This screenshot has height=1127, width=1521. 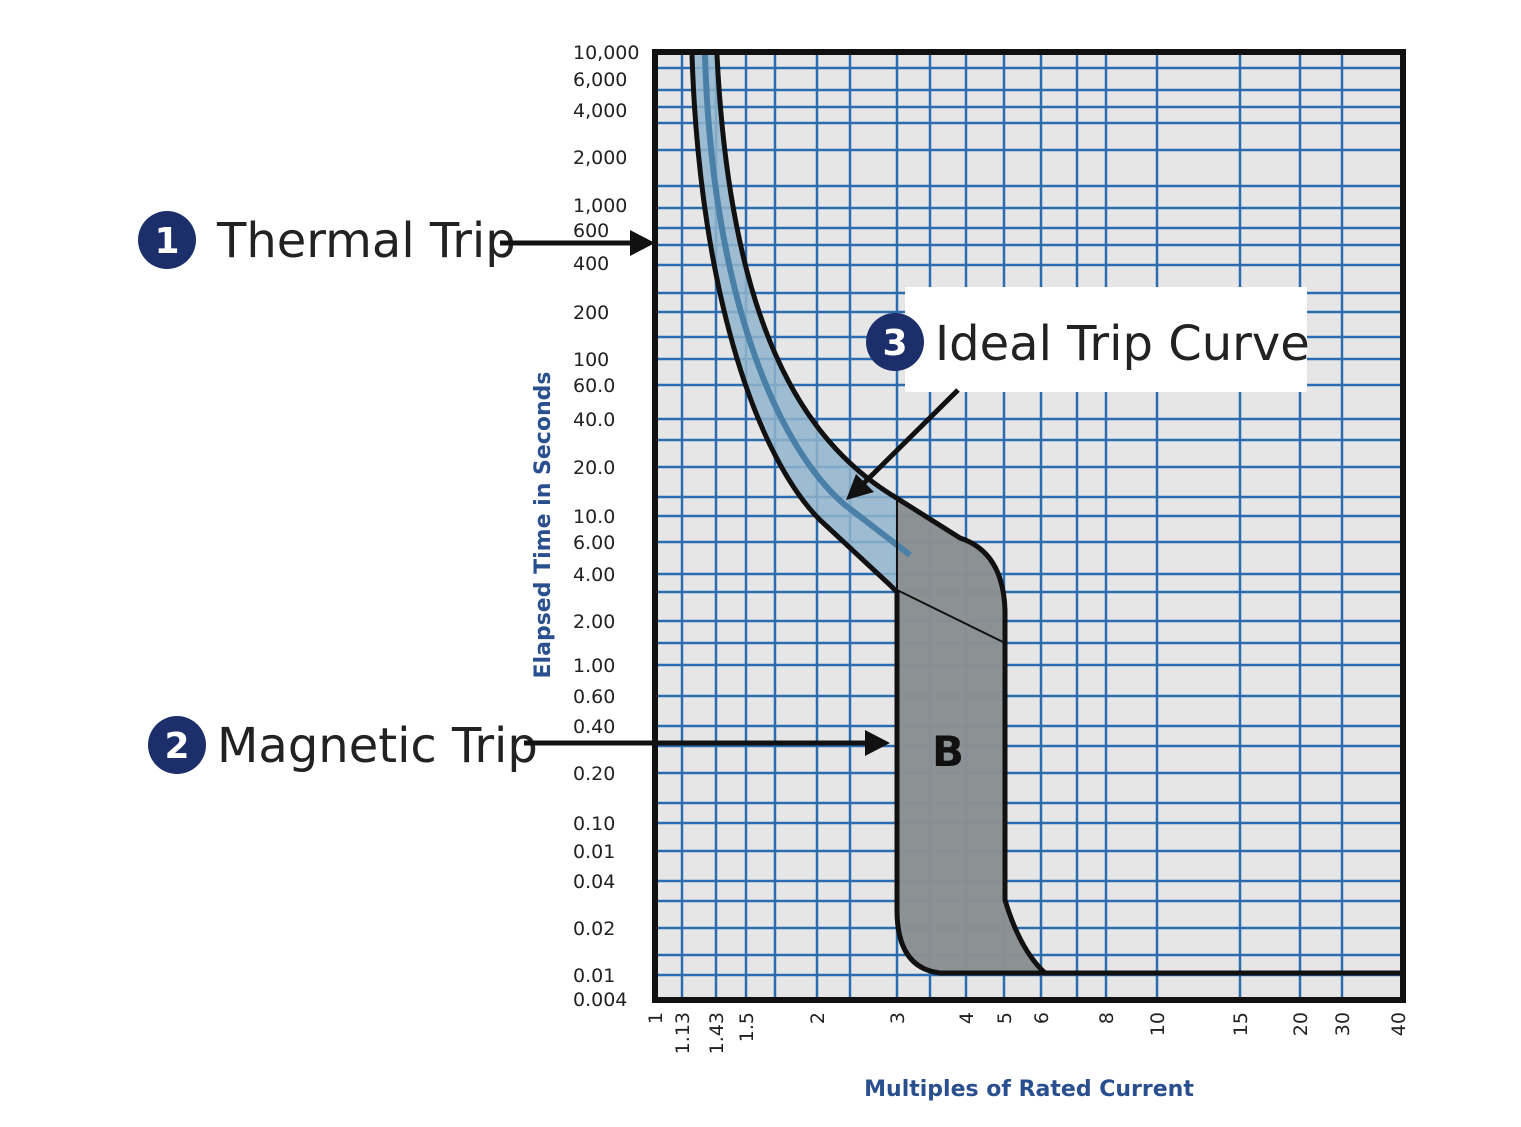 What do you see at coordinates (1107, 1018) in the screenshot?
I see `x-tick-label: 8` at bounding box center [1107, 1018].